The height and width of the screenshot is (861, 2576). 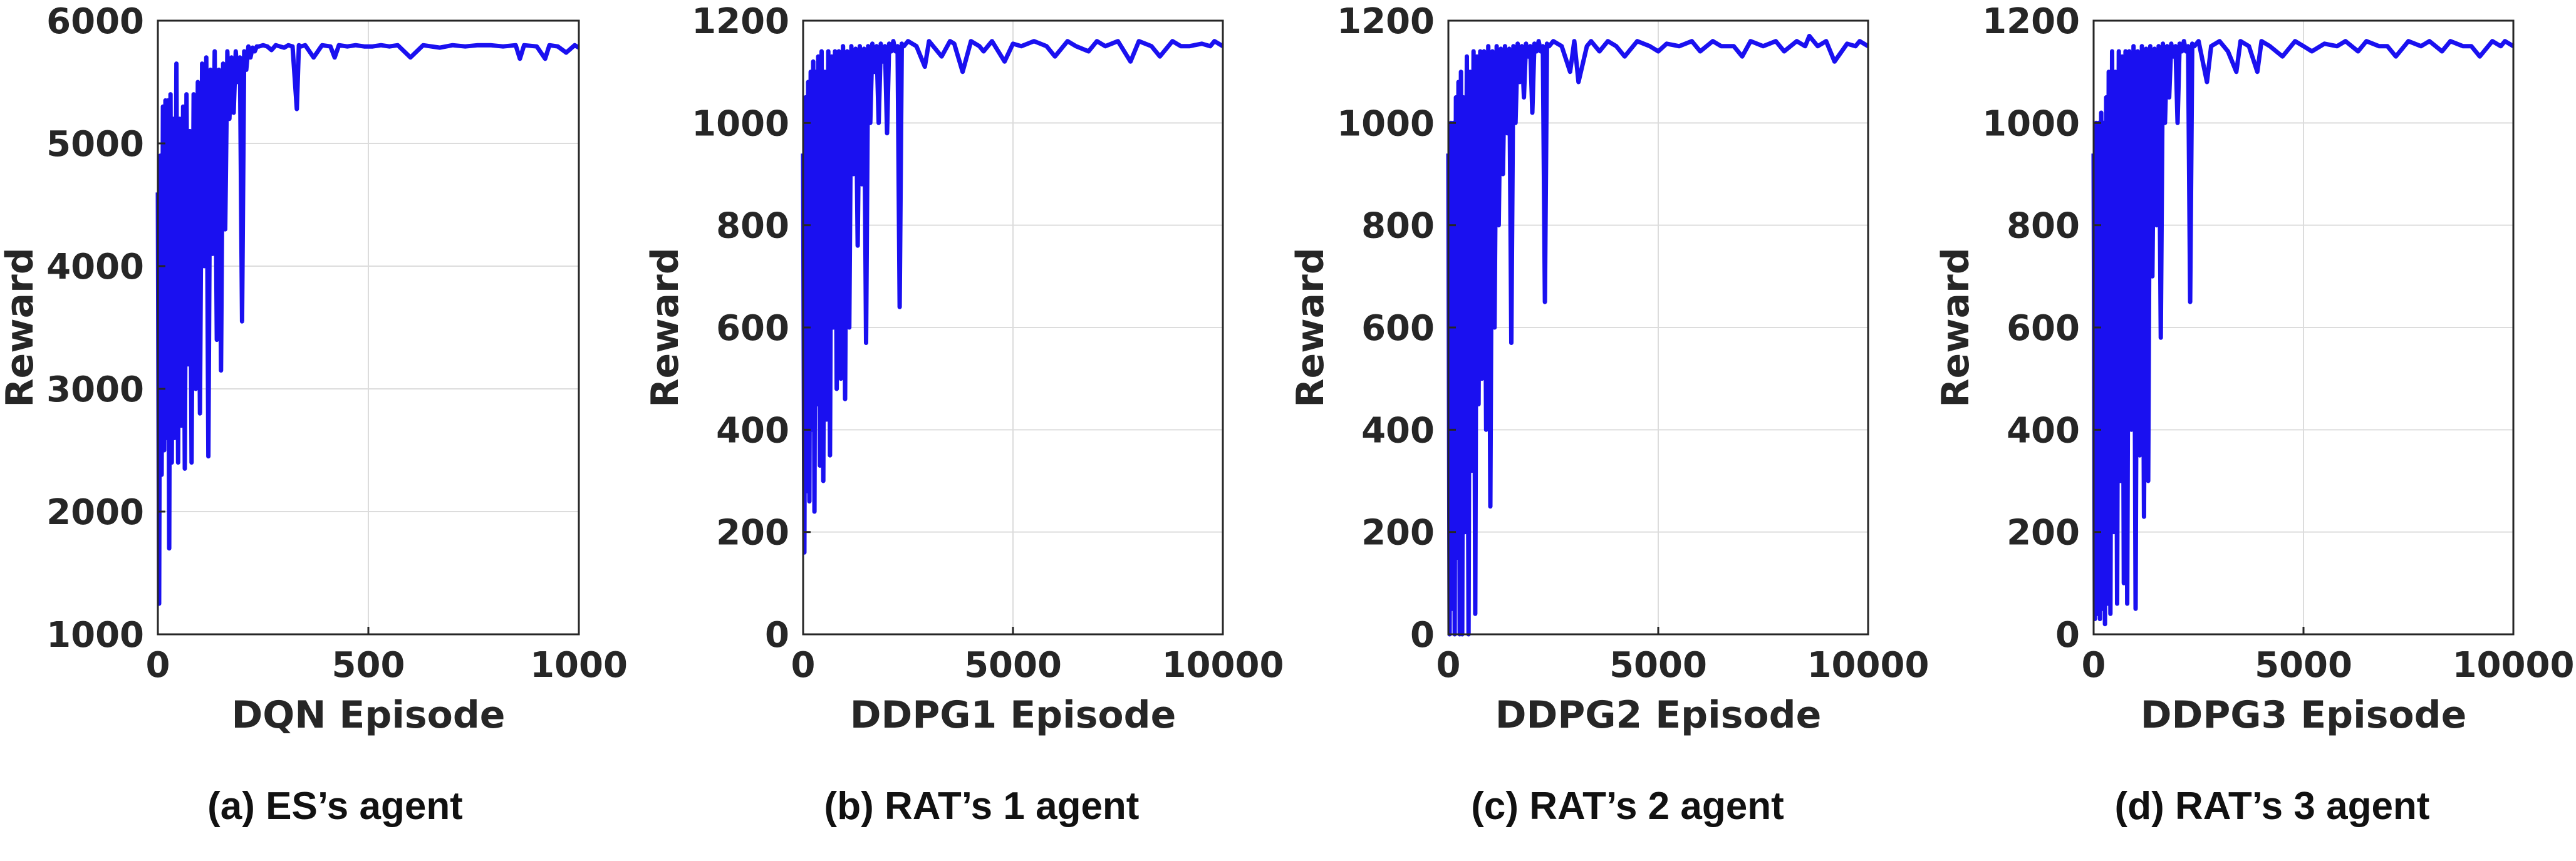 I want to click on x-tick-label: 1000, so click(x=579, y=665).